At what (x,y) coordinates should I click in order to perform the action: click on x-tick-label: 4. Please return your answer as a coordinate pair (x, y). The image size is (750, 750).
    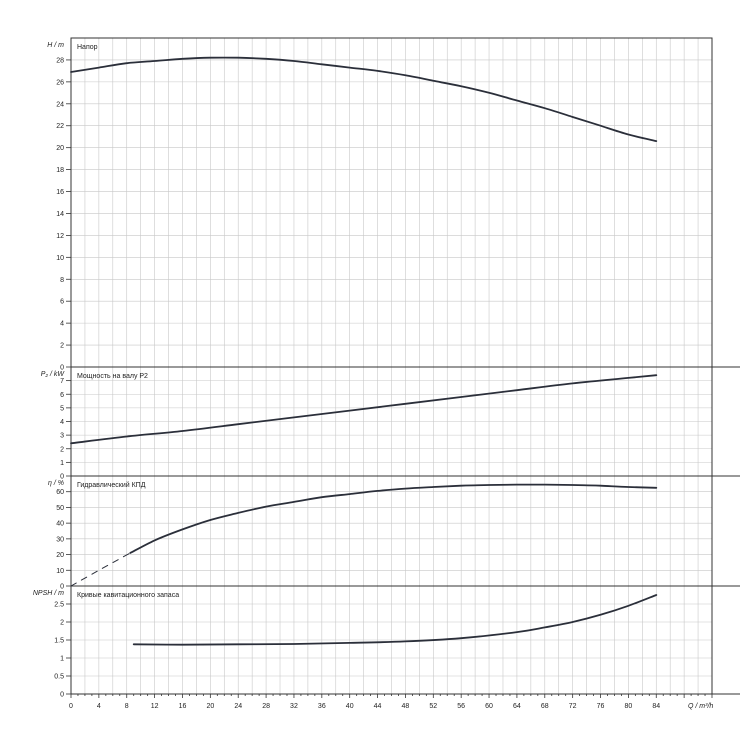
    Looking at the image, I should click on (99, 706).